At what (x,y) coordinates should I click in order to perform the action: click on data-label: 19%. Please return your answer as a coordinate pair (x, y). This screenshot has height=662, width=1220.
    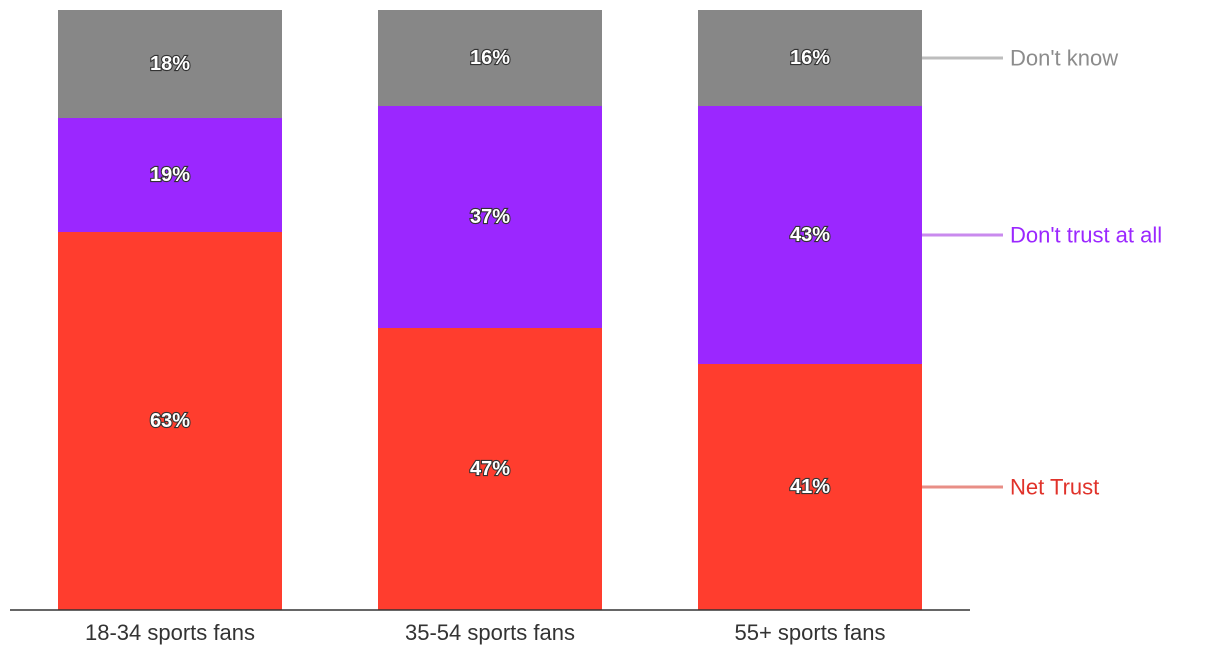
    Looking at the image, I should click on (170, 175).